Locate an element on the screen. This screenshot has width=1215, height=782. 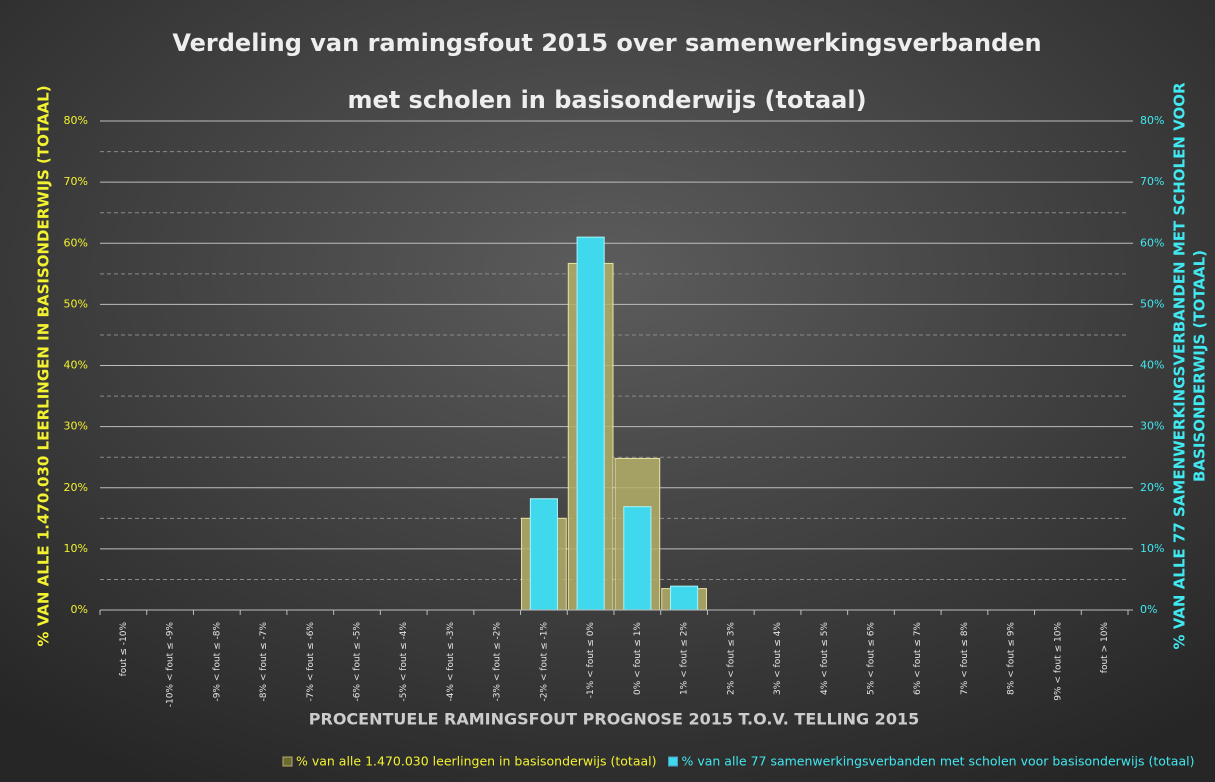
y2-tick-label: 50% is located at coordinates (1152, 303).